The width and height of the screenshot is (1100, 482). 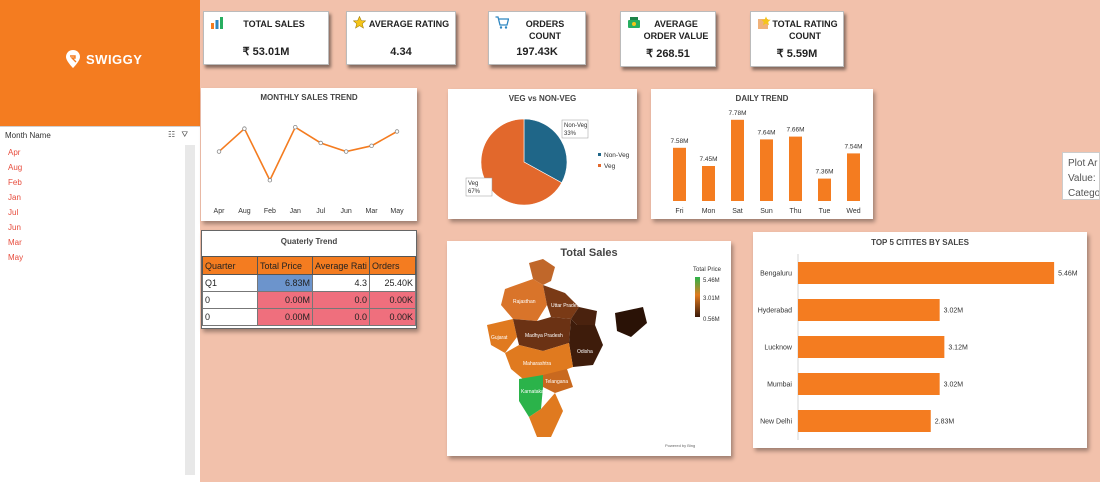 What do you see at coordinates (15, 182) in the screenshot?
I see `slicer-item: Feb` at bounding box center [15, 182].